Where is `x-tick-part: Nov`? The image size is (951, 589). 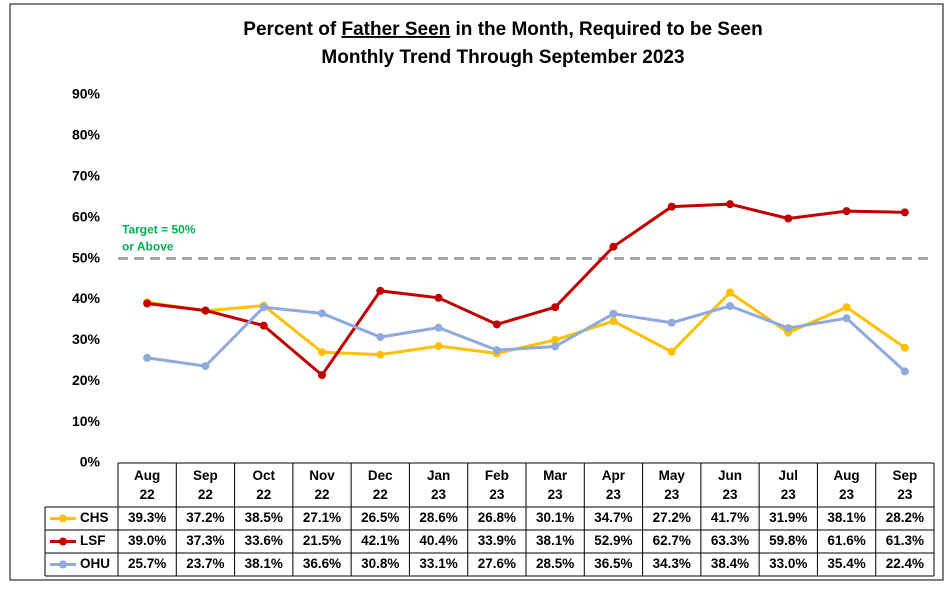 x-tick-part: Nov is located at coordinates (322, 475).